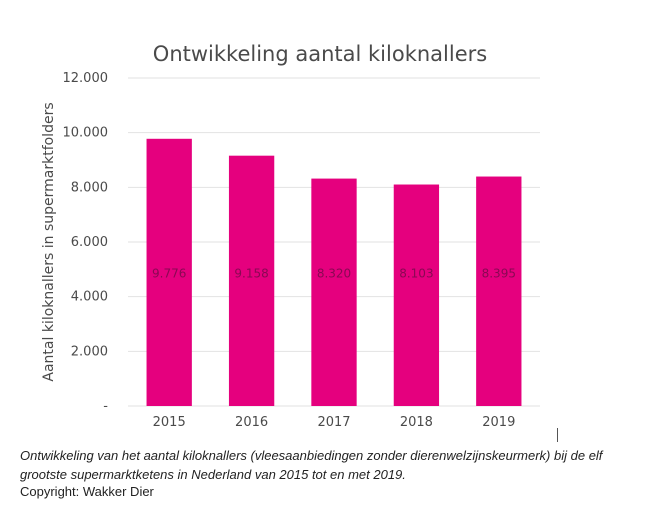 This screenshot has height=513, width=652. Describe the element at coordinates (251, 422) in the screenshot. I see `x-tick-label: 2016` at that location.